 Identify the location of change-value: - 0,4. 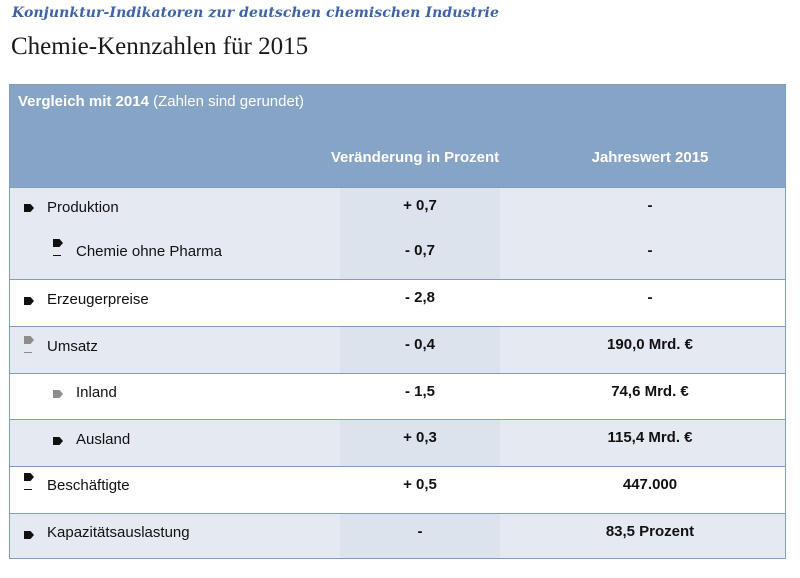
(419, 344).